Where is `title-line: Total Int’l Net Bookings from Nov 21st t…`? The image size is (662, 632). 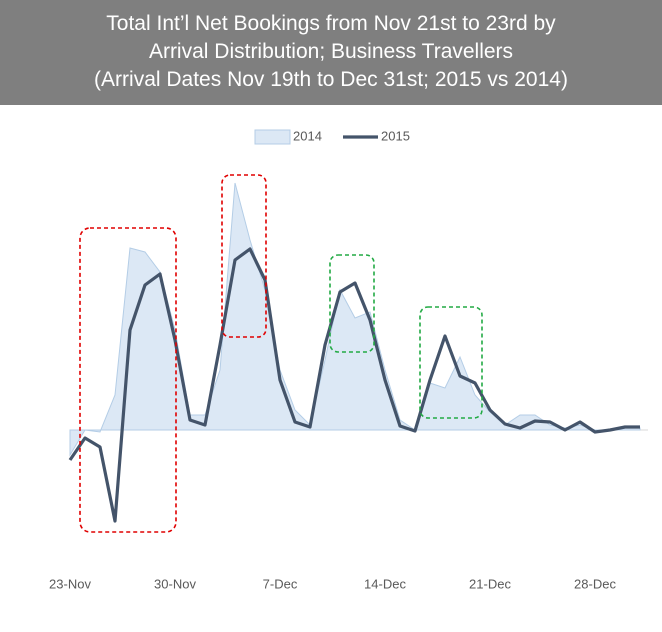
title-line: Total Int’l Net Bookings from Nov 21st t… is located at coordinates (331, 23).